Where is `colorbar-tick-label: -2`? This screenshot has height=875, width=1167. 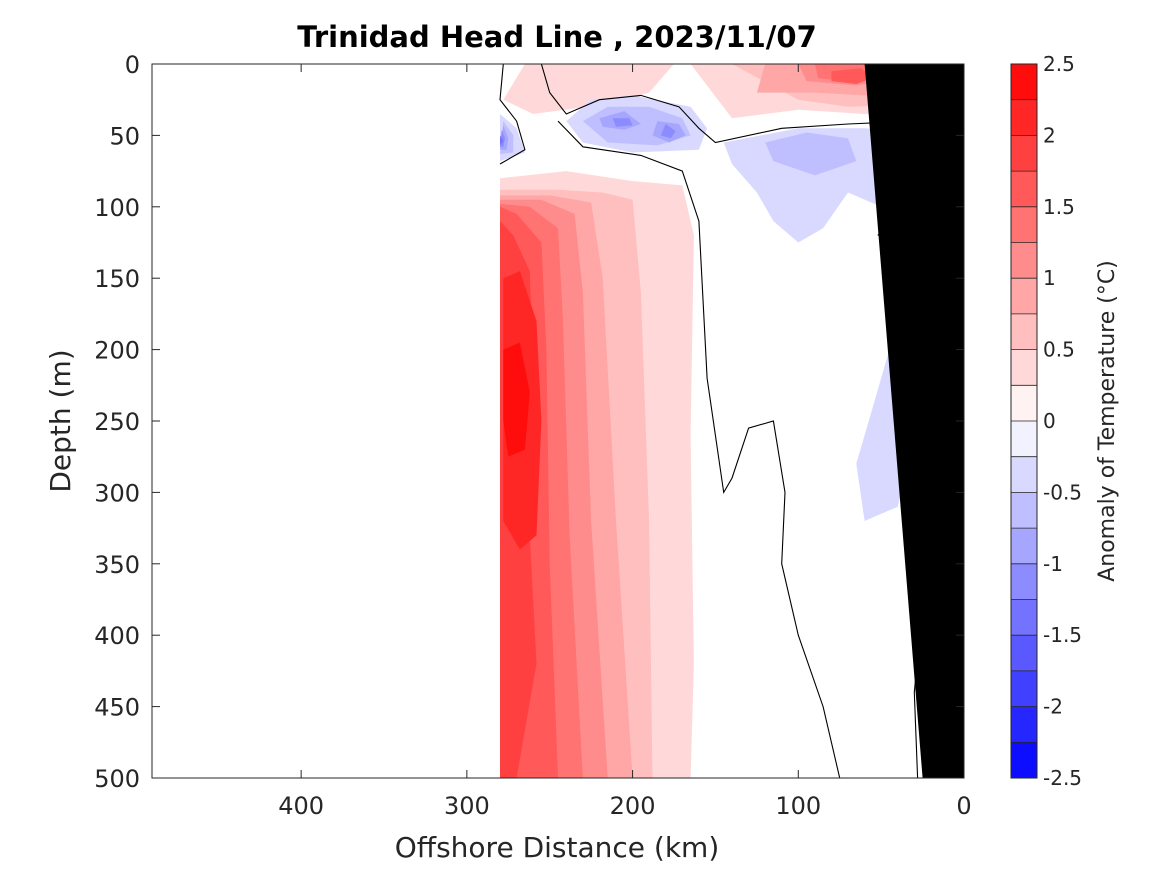
colorbar-tick-label: -2 is located at coordinates (1053, 707).